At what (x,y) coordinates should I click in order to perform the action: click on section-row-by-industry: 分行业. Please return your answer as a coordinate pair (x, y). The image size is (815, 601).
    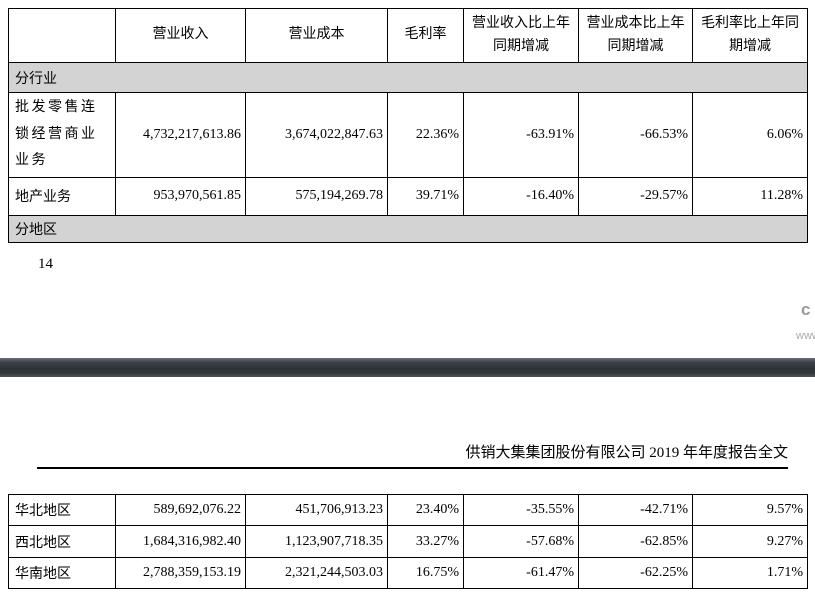
    Looking at the image, I should click on (408, 77).